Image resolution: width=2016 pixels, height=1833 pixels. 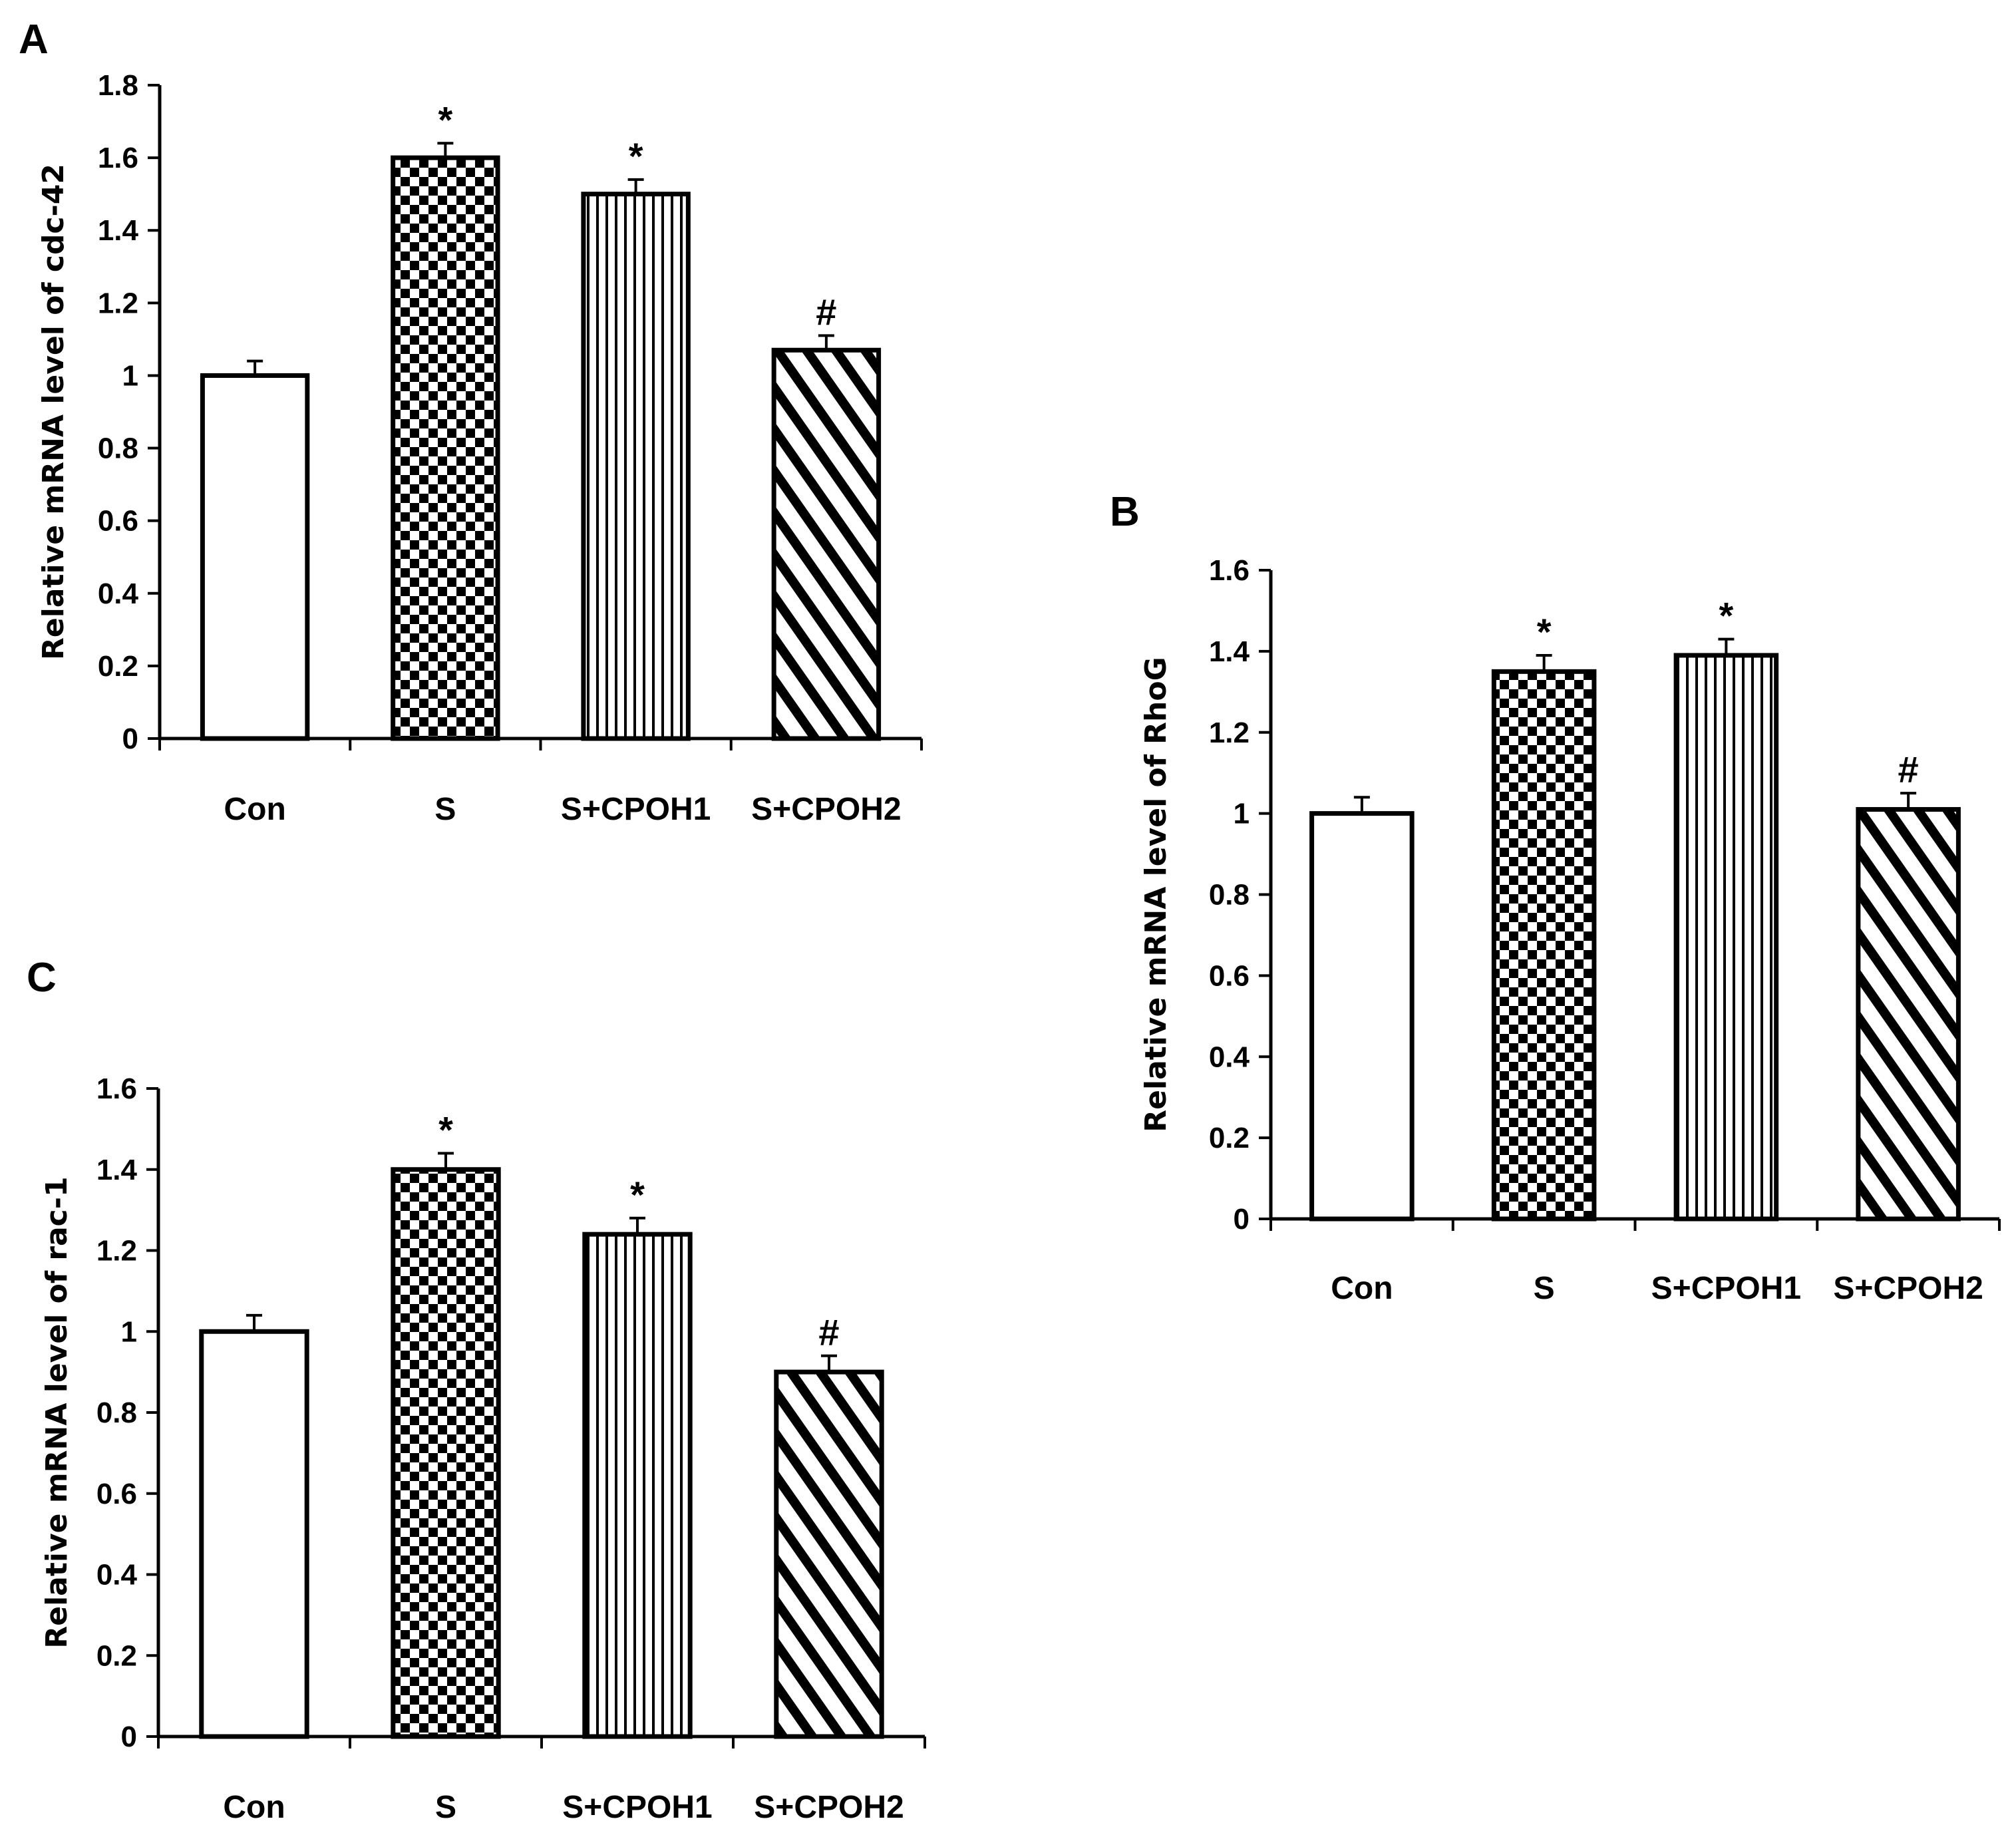 I want to click on y-axis-title: Relative mRNA level of RhoG, so click(x=1156, y=894).